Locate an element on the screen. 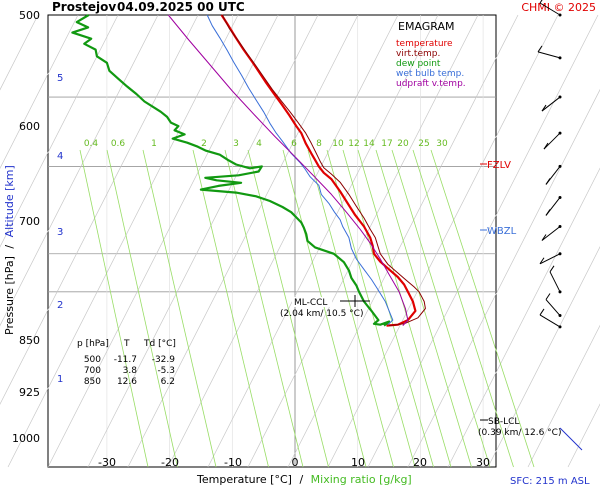 The image size is (600, 500). fzlv-label: FZLV is located at coordinates (499, 165).